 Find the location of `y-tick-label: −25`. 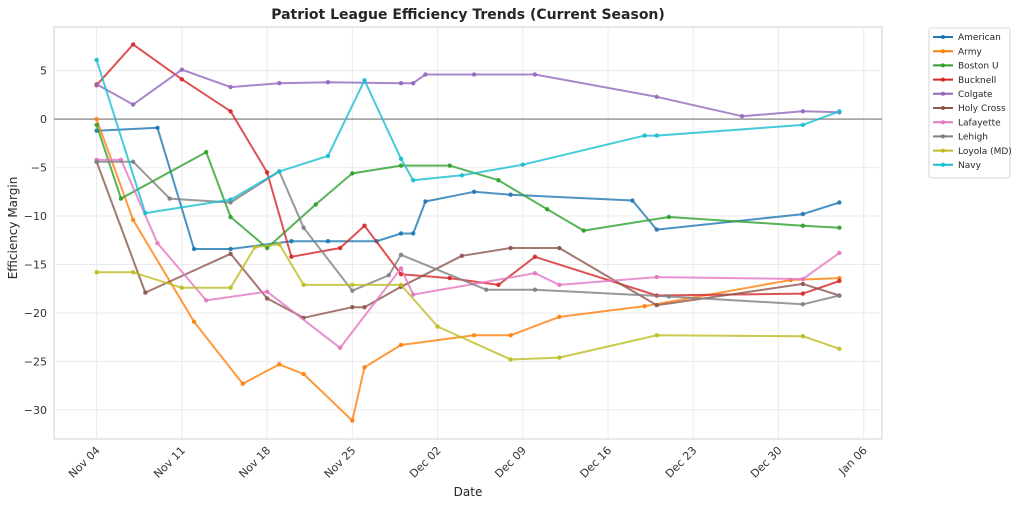

y-tick-label: −25 is located at coordinates (35, 361).